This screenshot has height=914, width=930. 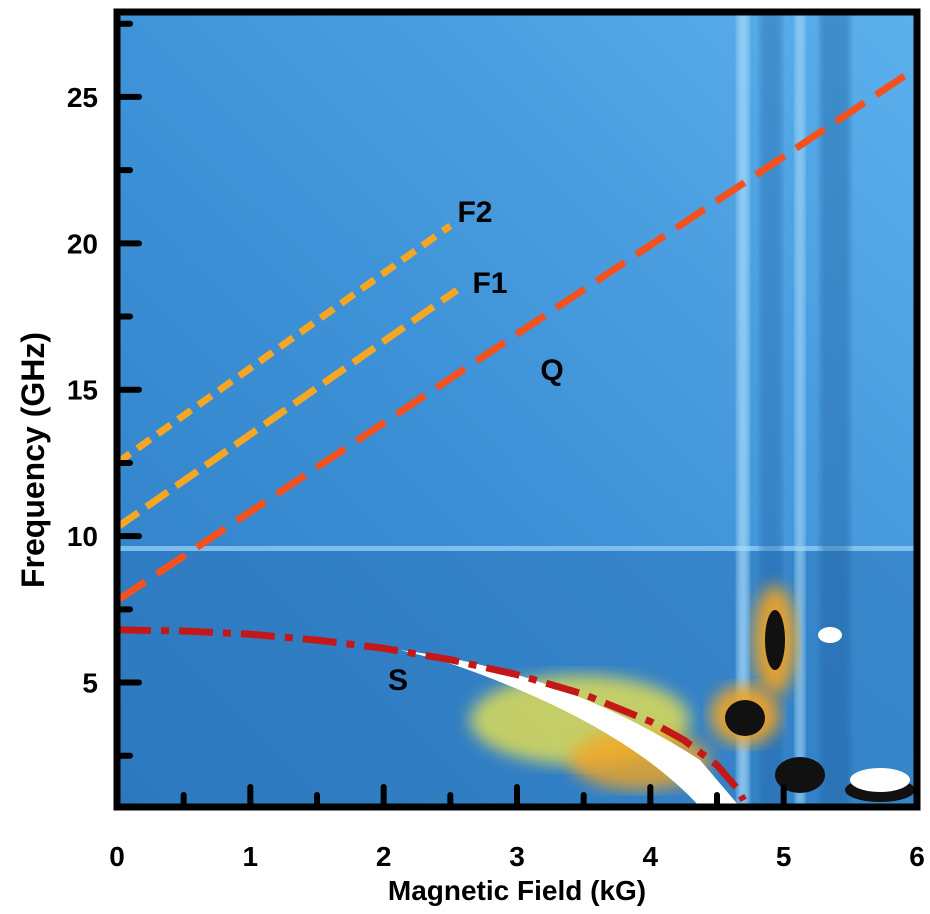 I want to click on x-tick-label: 4, so click(x=651, y=856).